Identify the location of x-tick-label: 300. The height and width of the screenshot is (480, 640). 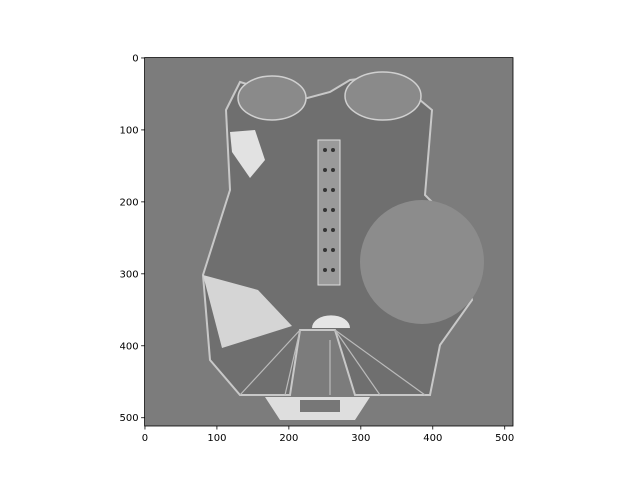
(360, 438).